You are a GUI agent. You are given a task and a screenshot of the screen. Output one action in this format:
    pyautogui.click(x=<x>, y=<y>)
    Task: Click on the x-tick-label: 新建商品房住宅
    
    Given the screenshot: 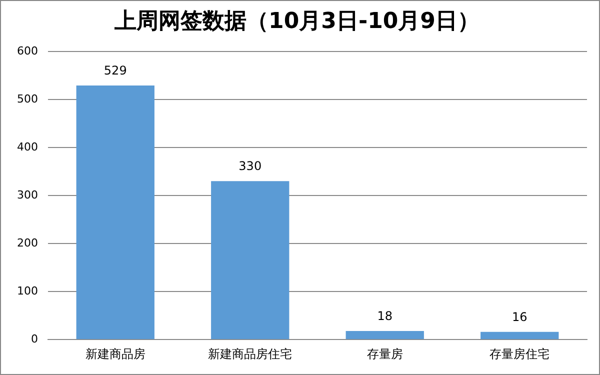 What is the action you would take?
    pyautogui.click(x=250, y=353)
    